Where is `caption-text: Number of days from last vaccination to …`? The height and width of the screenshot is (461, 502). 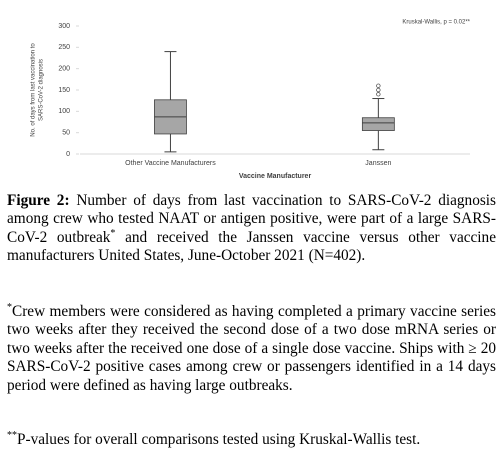 caption-text: Number of days from last vaccination to … is located at coordinates (252, 219).